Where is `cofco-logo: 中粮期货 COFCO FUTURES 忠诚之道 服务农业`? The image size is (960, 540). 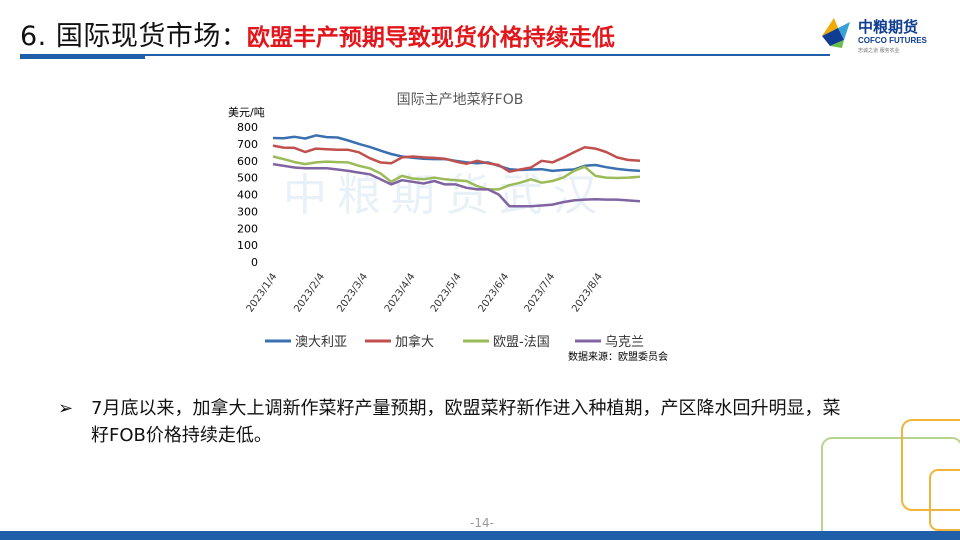 cofco-logo: 中粮期货 COFCO FUTURES 忠诚之道 服务农业 is located at coordinates (883, 36).